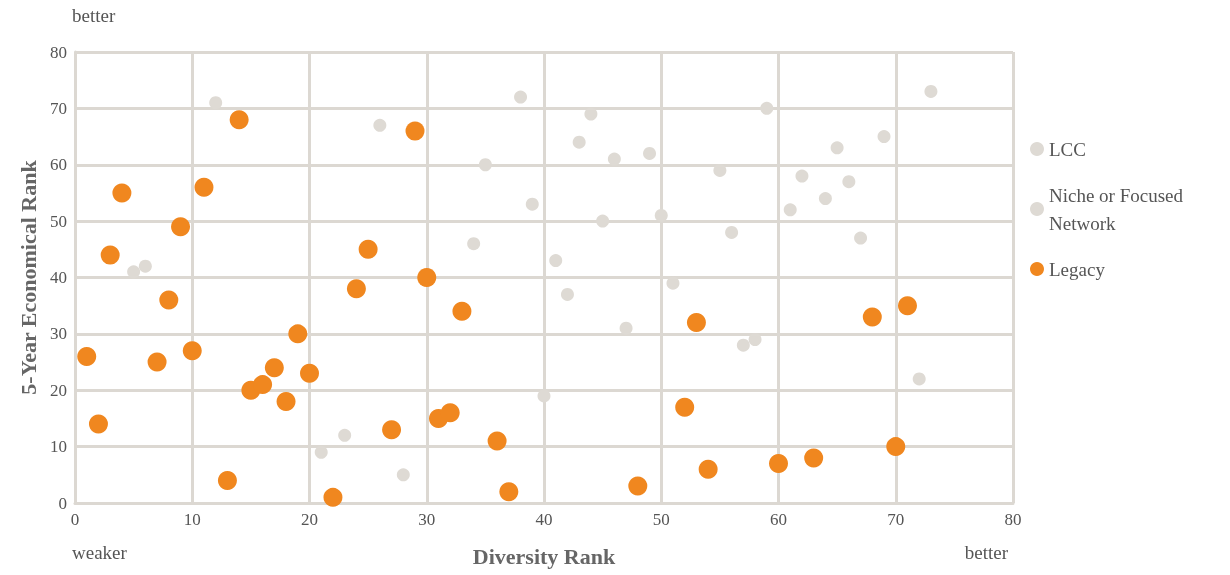  What do you see at coordinates (1067, 149) in the screenshot?
I see `legend-label: LCC` at bounding box center [1067, 149].